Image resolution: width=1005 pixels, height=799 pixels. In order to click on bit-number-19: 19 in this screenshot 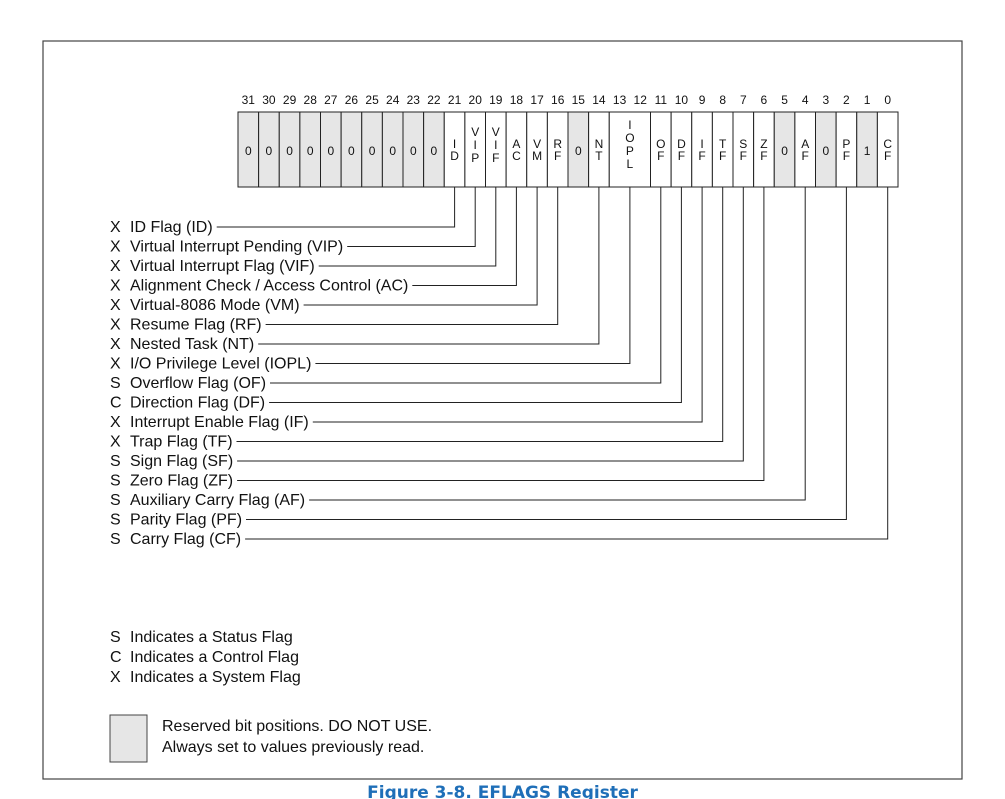, I will do `click(496, 100)`.